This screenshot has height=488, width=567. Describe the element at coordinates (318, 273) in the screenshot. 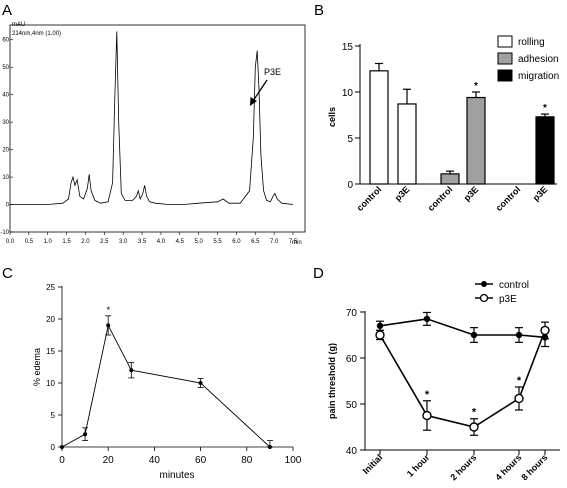

I see `panel-d-label: D` at that location.